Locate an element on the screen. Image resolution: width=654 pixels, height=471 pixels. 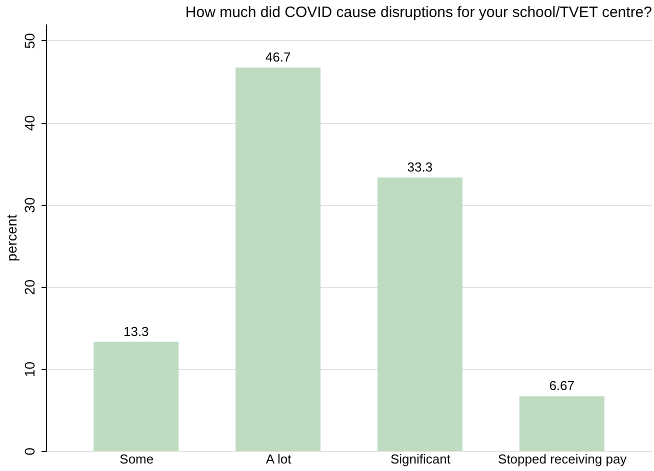
y-tick-label: 20 is located at coordinates (30, 287).